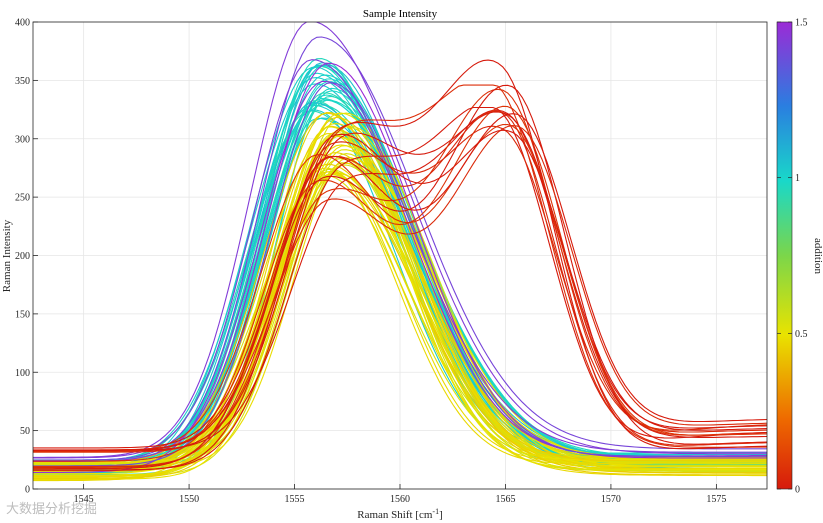 Image resolution: width=823 pixels, height=523 pixels. I want to click on y-axis: 0 50 100 150 200 250 300 350 400, so click(26, 257).